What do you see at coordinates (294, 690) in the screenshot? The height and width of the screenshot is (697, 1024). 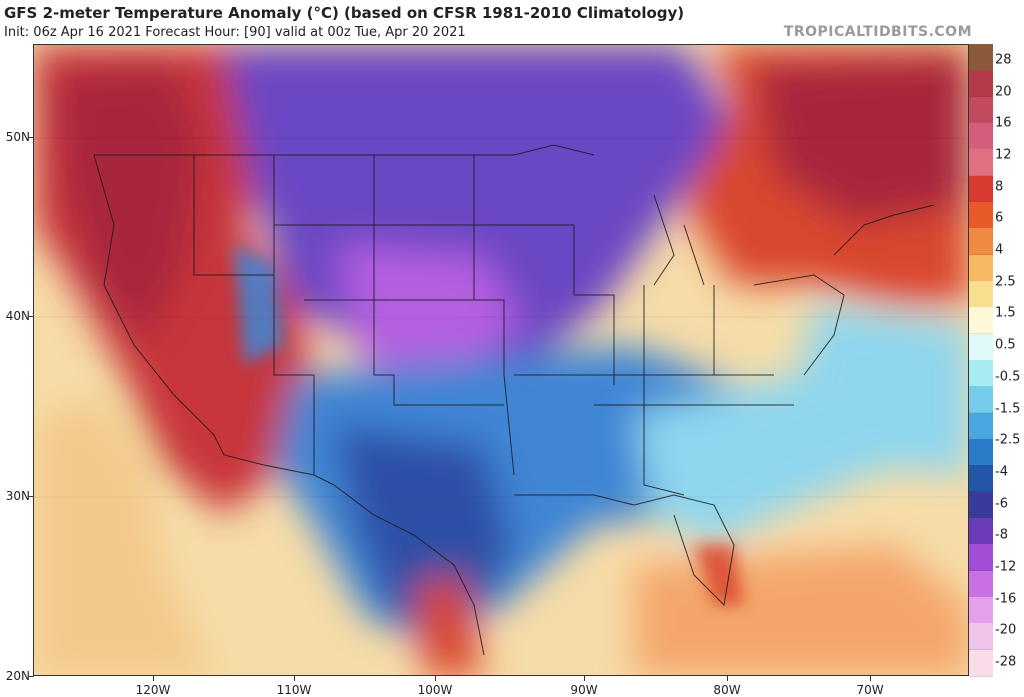 I see `lon-label-110w: 110W` at bounding box center [294, 690].